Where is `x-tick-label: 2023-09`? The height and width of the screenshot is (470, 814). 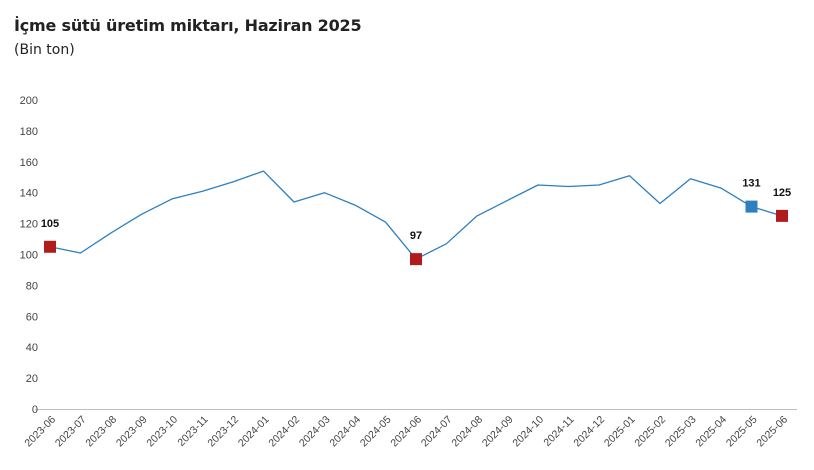 x-tick-label: 2023-09 is located at coordinates (132, 432).